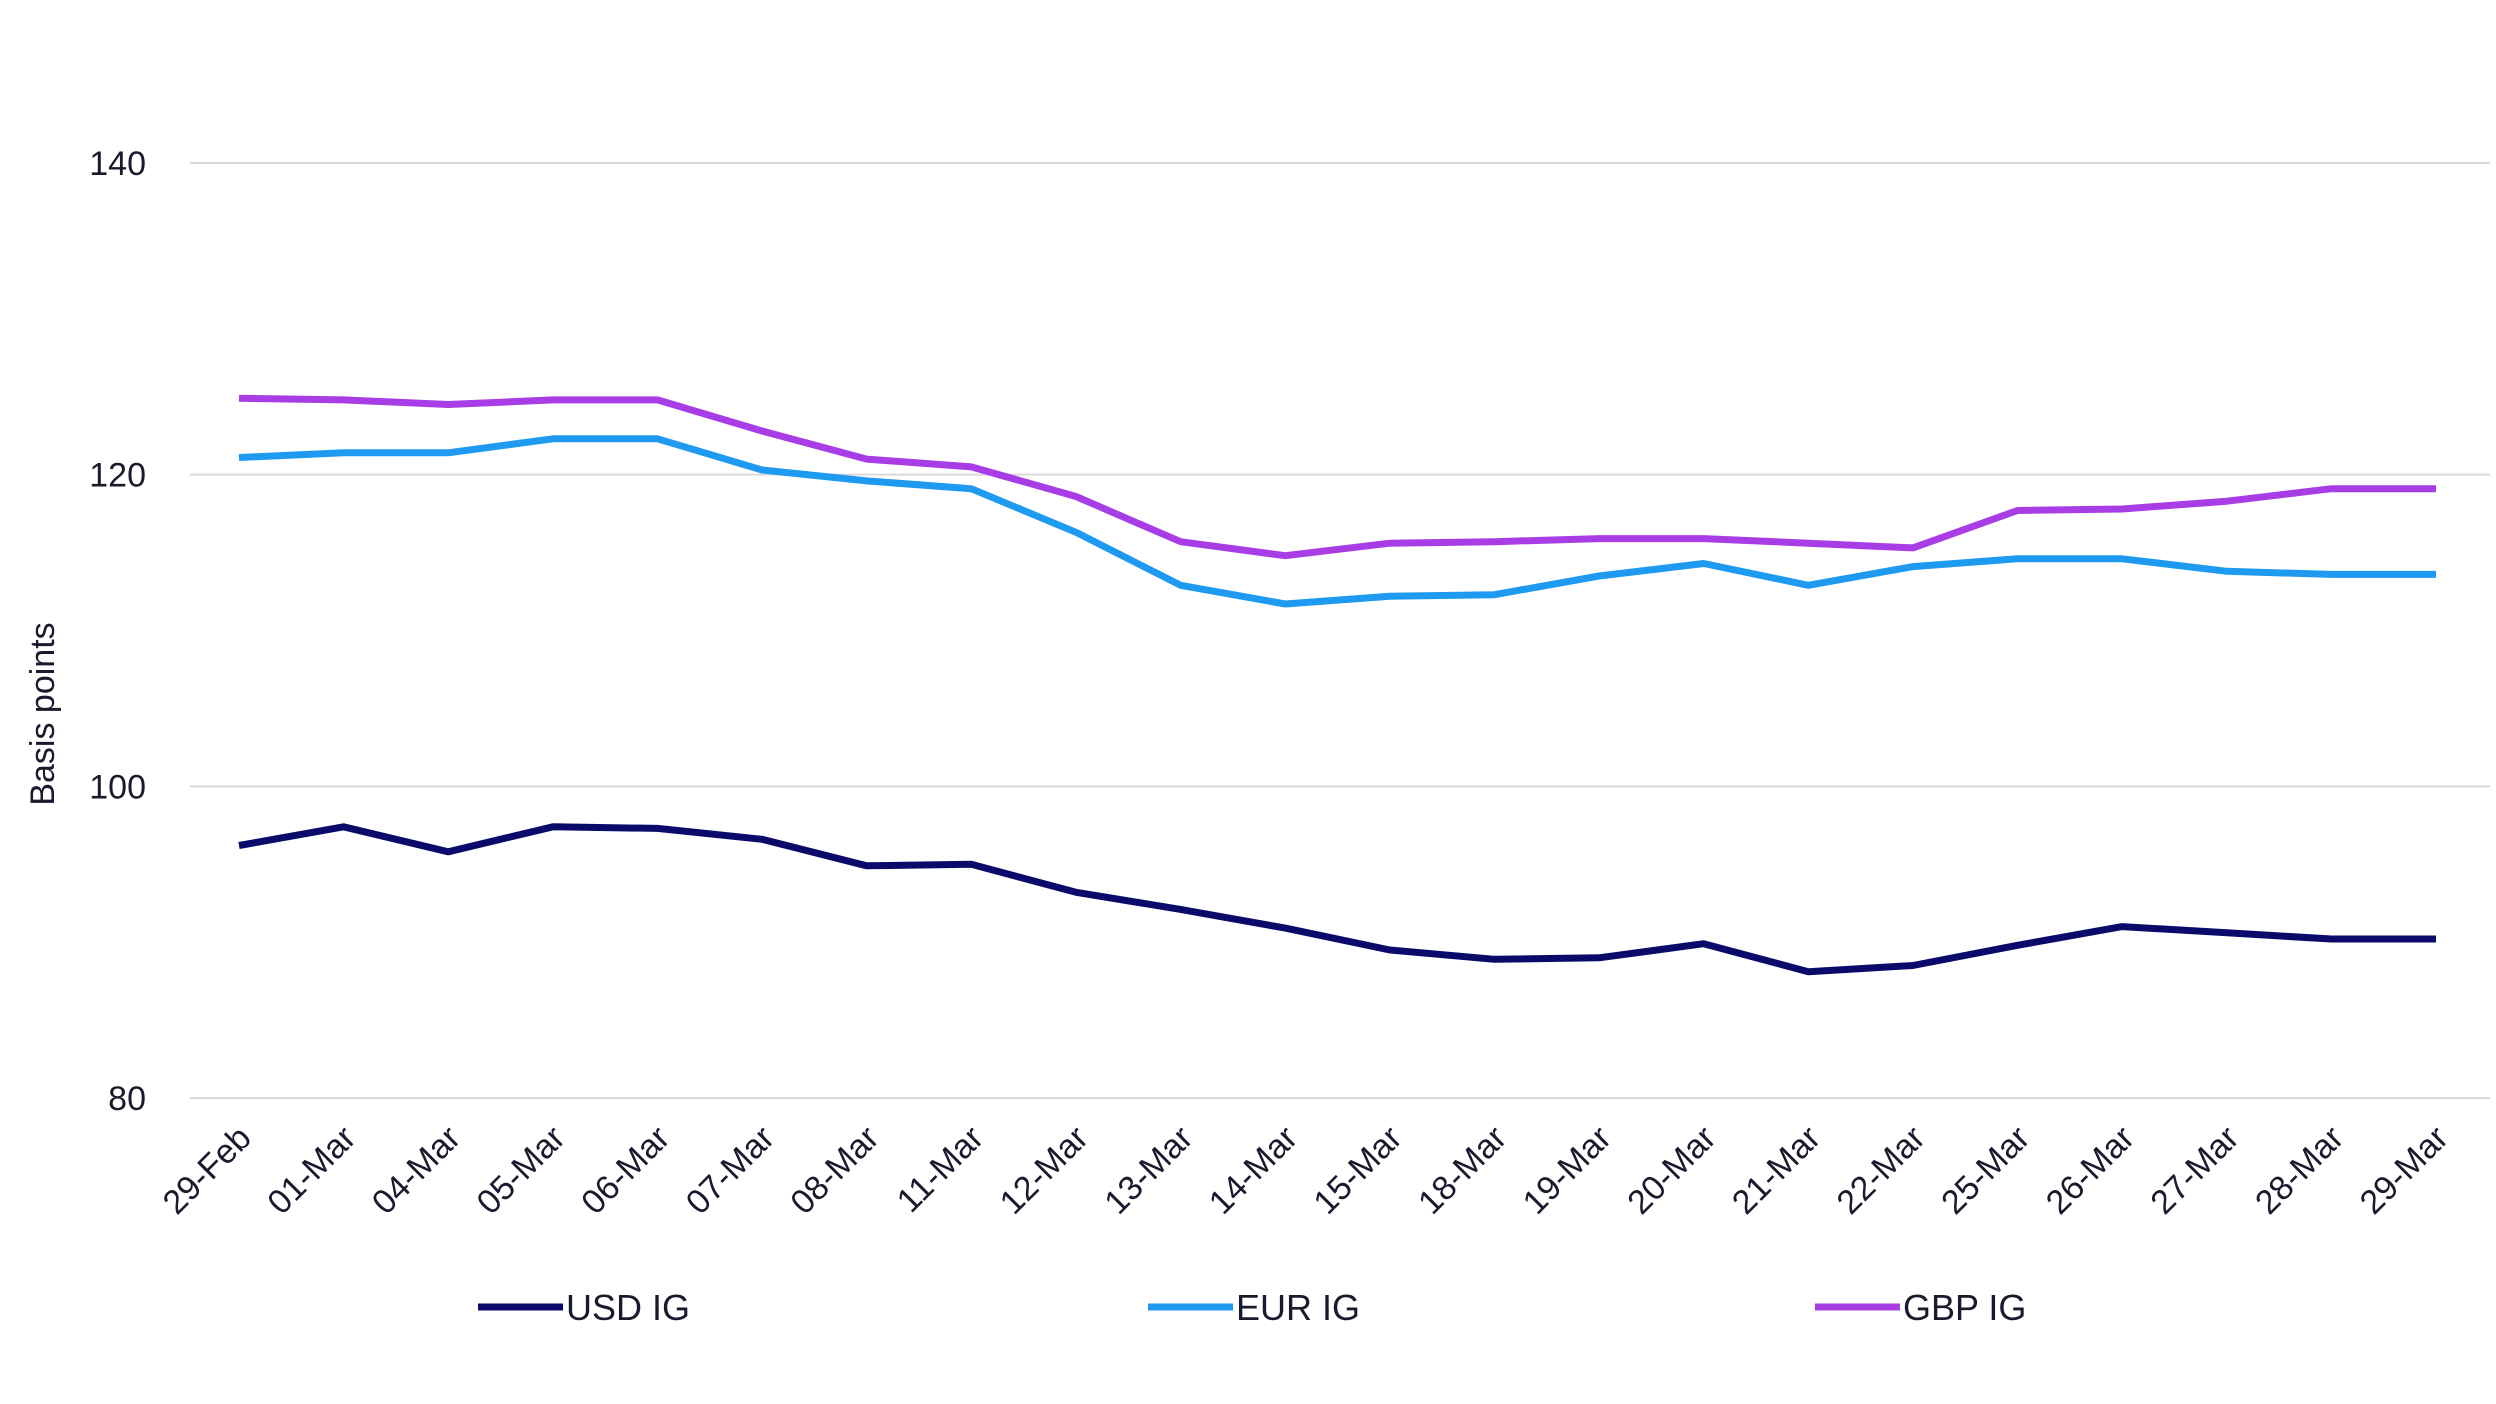 Image resolution: width=2496 pixels, height=1404 pixels. Describe the element at coordinates (730, 1170) in the screenshot. I see `x-tick-label: 07-Mar` at that location.